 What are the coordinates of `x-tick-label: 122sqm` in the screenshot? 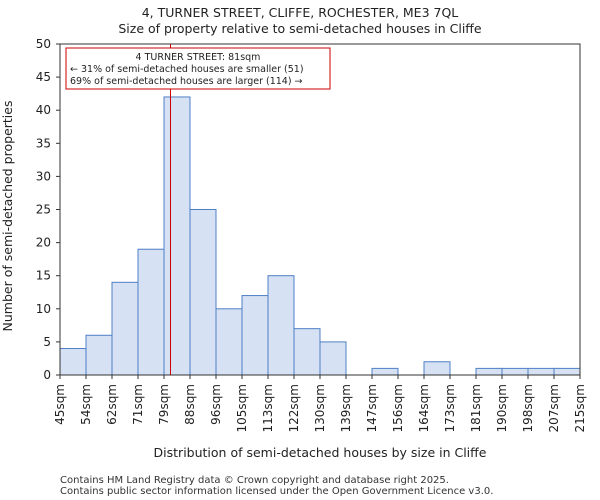 It's located at (294, 408).